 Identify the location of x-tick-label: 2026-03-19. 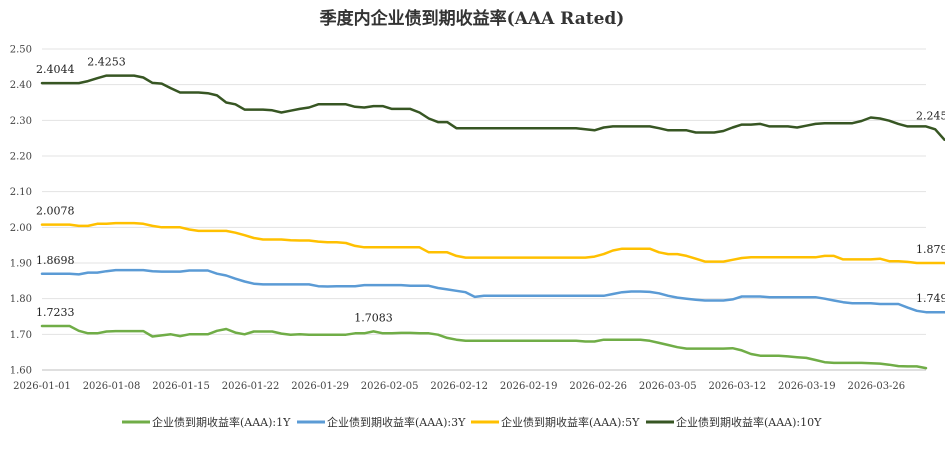
(807, 386).